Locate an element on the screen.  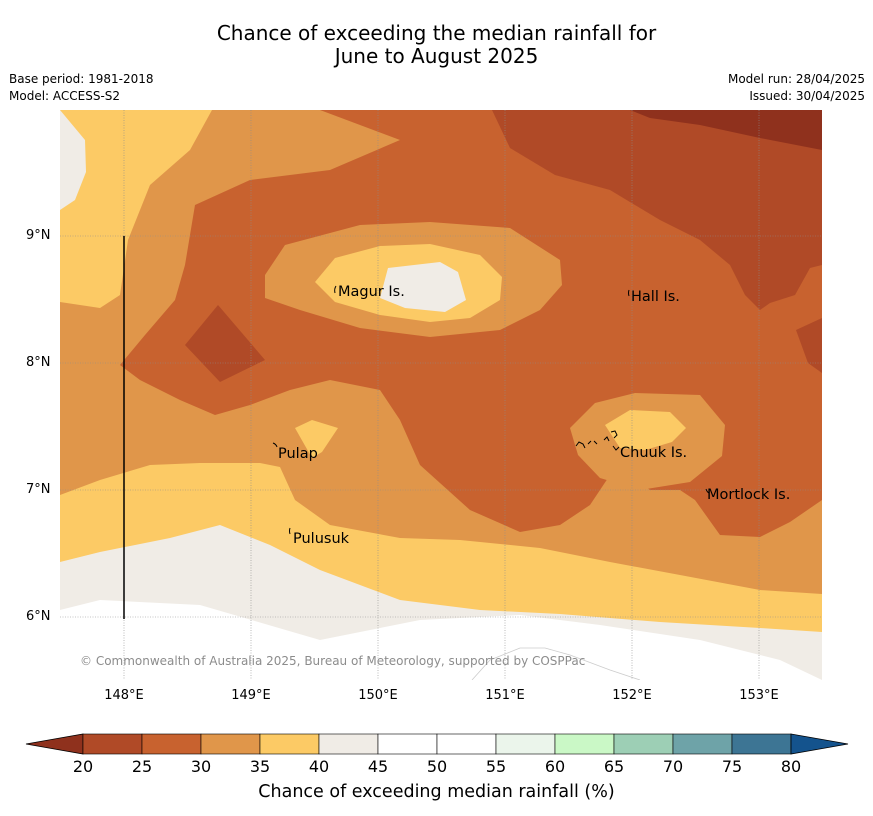
place-pulap: Pulap is located at coordinates (298, 454).